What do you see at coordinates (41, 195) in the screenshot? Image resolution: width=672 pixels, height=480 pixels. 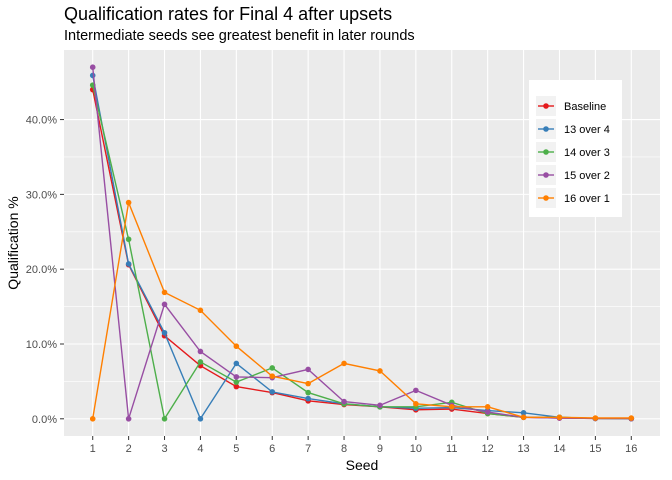 I see `y-tick-label: 30.0%` at bounding box center [41, 195].